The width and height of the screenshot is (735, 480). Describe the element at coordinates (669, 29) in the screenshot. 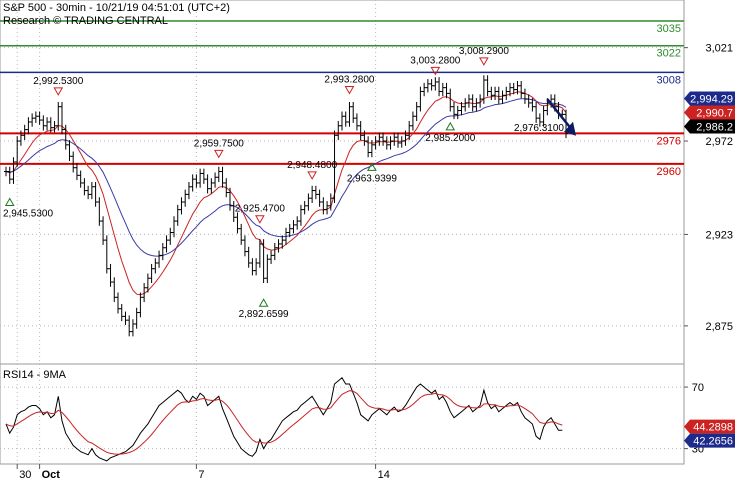

I see `level-label-3035: 3035` at that location.